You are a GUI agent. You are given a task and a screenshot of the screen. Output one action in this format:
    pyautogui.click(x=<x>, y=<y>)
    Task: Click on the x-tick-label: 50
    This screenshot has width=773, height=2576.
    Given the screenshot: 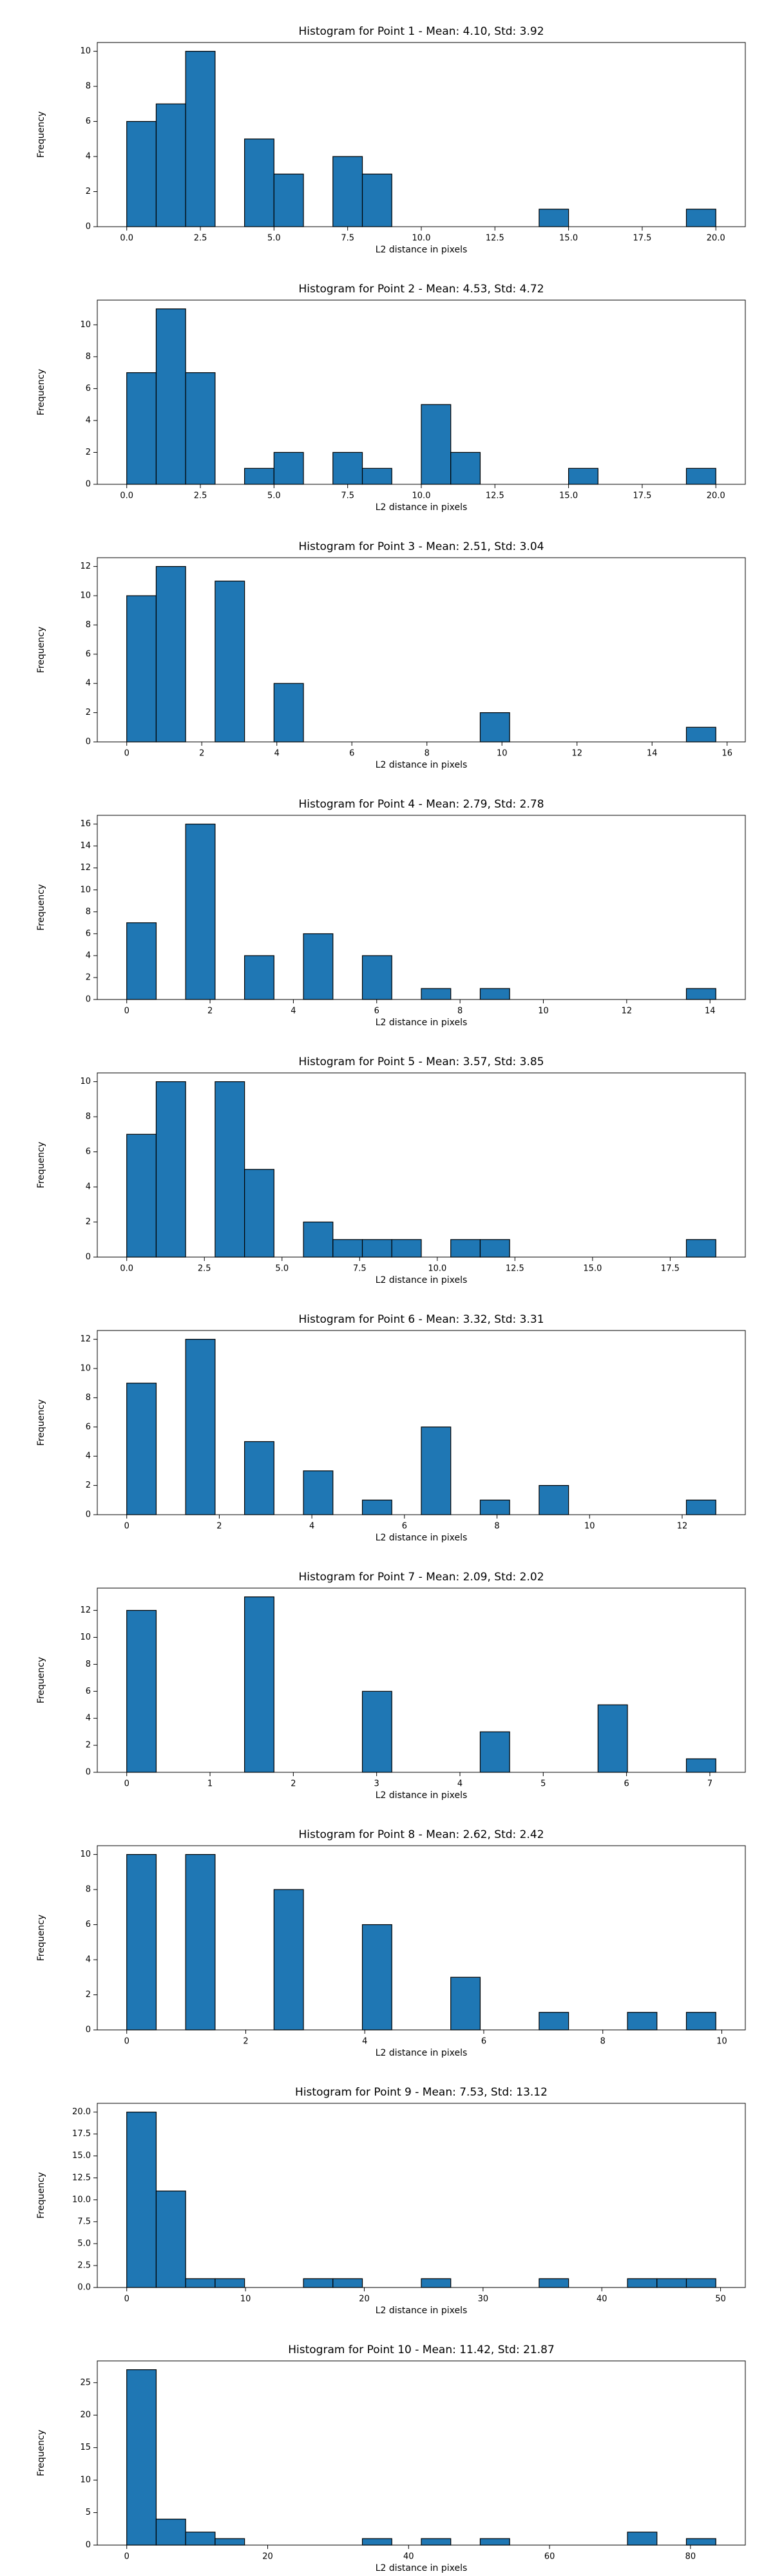 What is the action you would take?
    pyautogui.click(x=721, y=2299)
    